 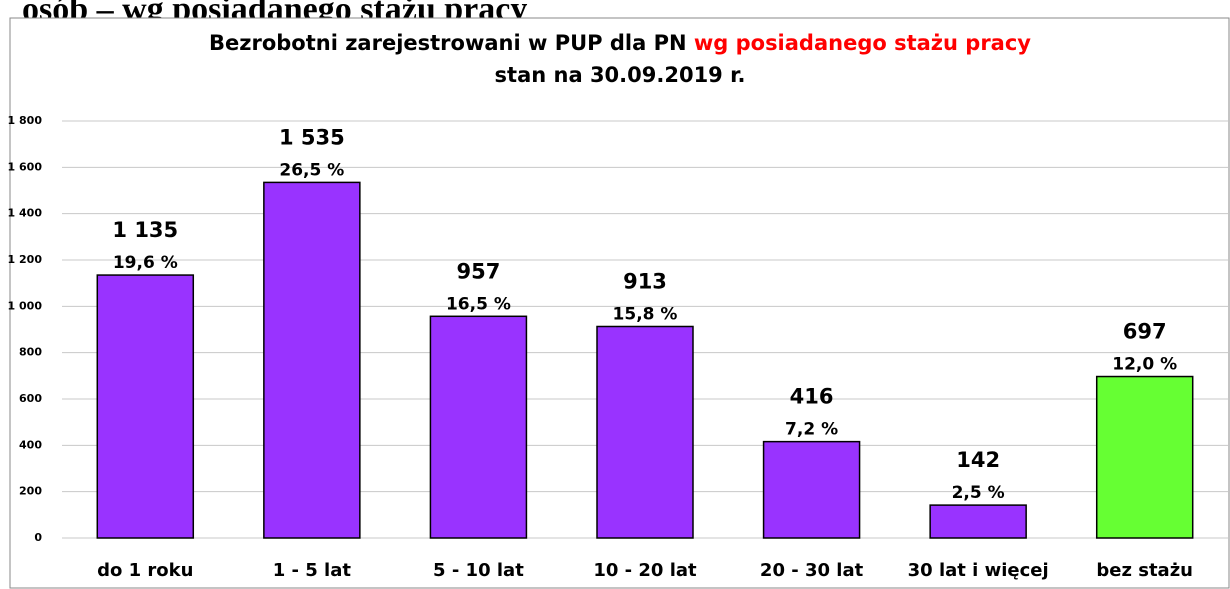 What do you see at coordinates (145, 570) in the screenshot?
I see `x-tick-label: do 1 roku` at bounding box center [145, 570].